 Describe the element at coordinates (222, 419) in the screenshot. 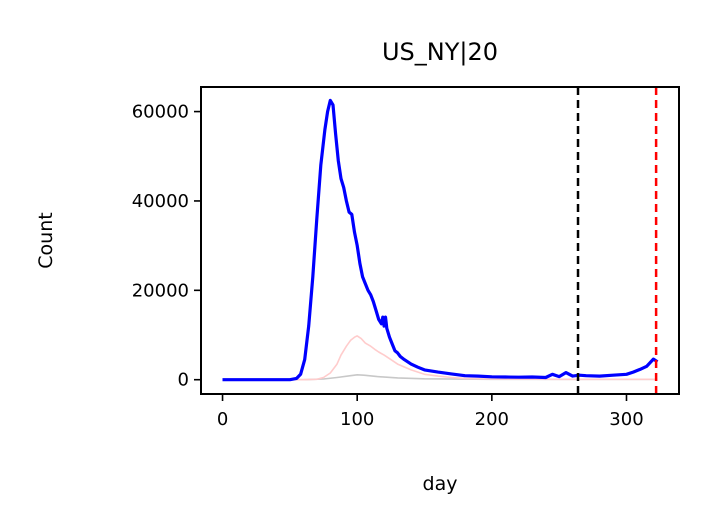

I see `x-tick-label: 0` at that location.